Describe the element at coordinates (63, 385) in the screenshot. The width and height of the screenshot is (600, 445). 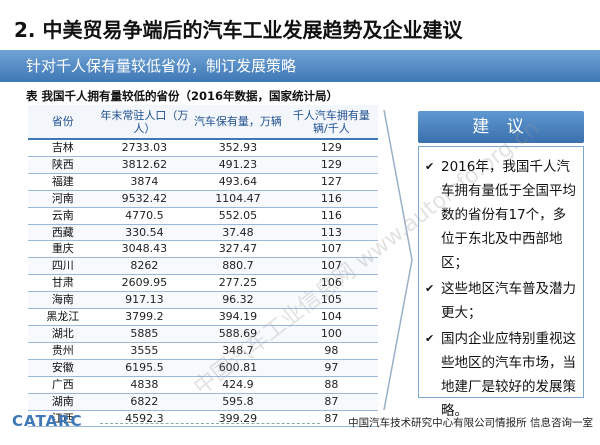
I see `cell-province: 广西` at that location.